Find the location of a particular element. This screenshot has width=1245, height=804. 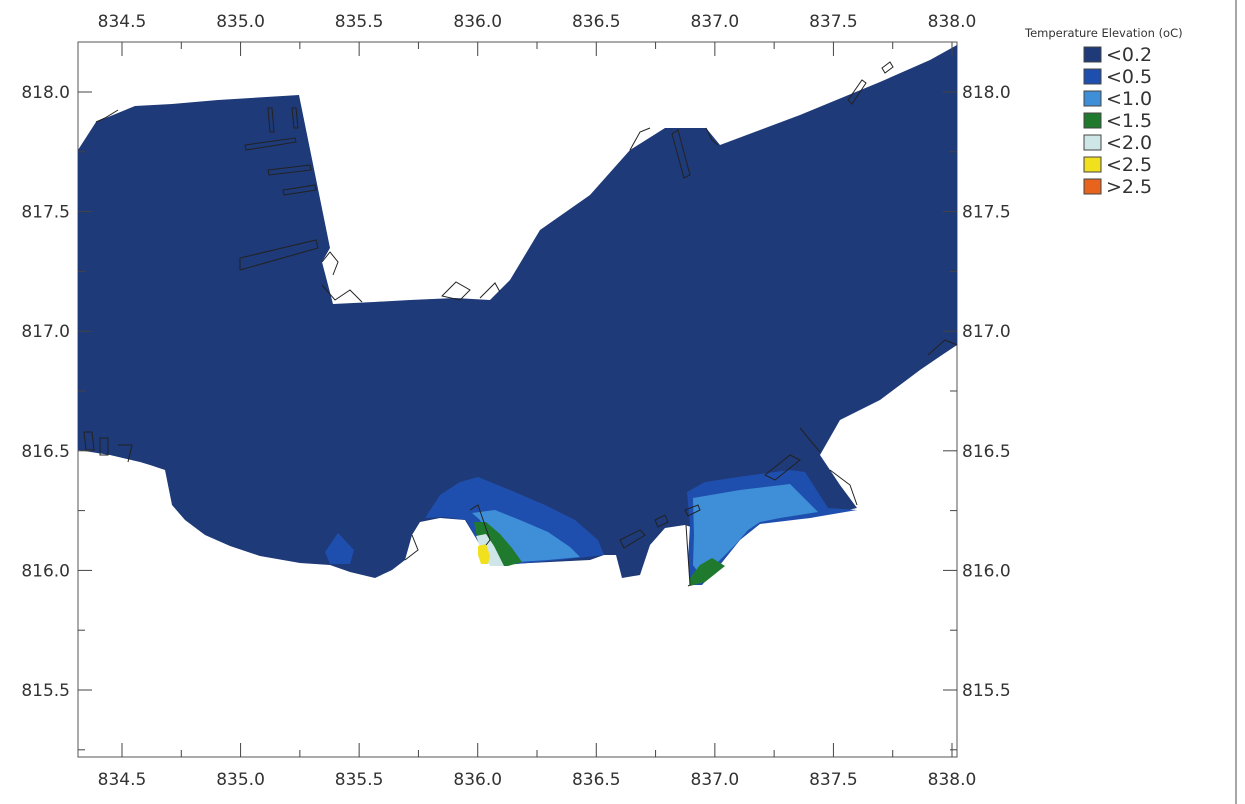

x-tick-label-top: 837.5 is located at coordinates (833, 22).